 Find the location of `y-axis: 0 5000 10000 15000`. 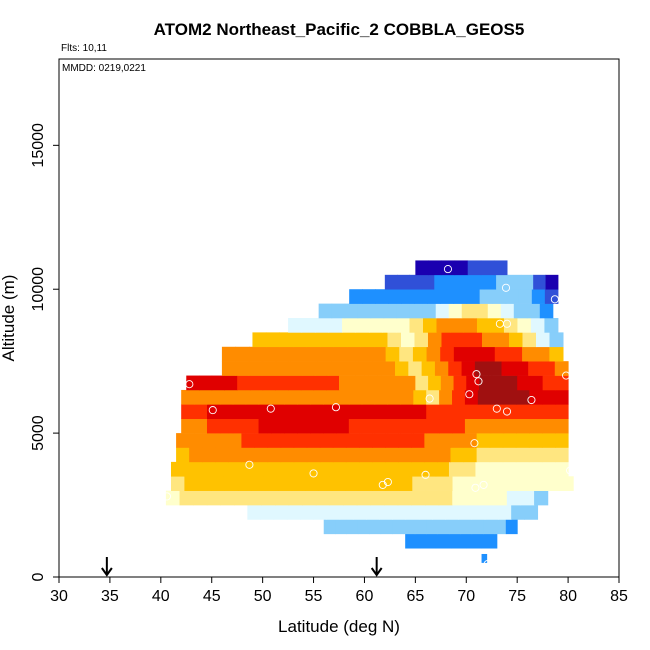

y-axis: 0 5000 10000 15000 is located at coordinates (44, 352).